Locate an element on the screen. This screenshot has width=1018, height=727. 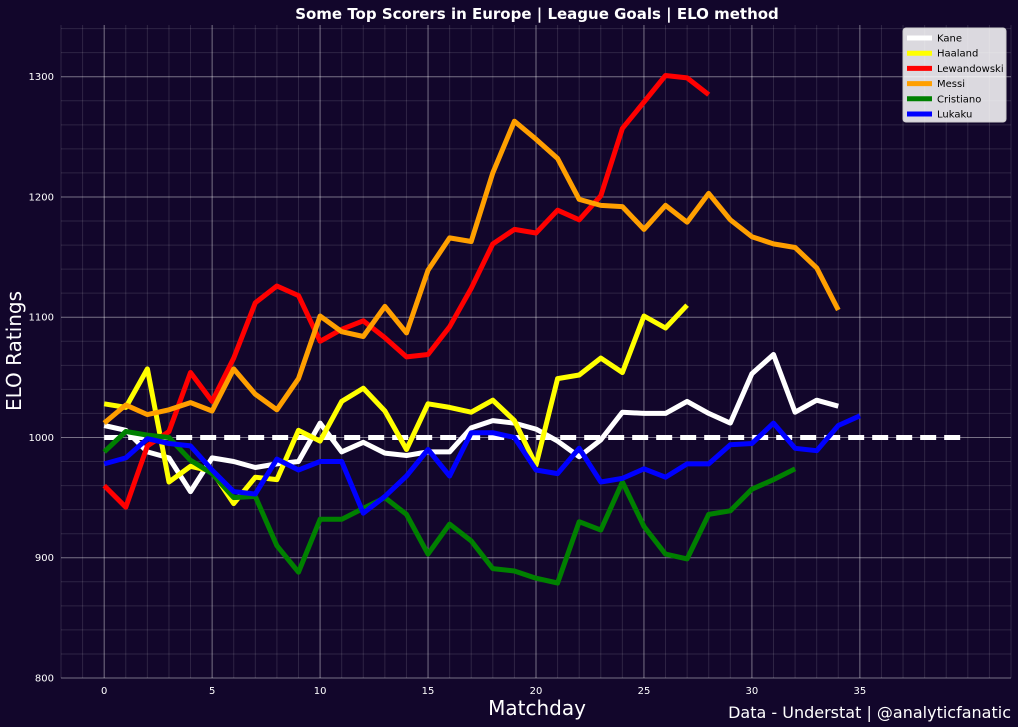
series-line-kane is located at coordinates (471, 423).